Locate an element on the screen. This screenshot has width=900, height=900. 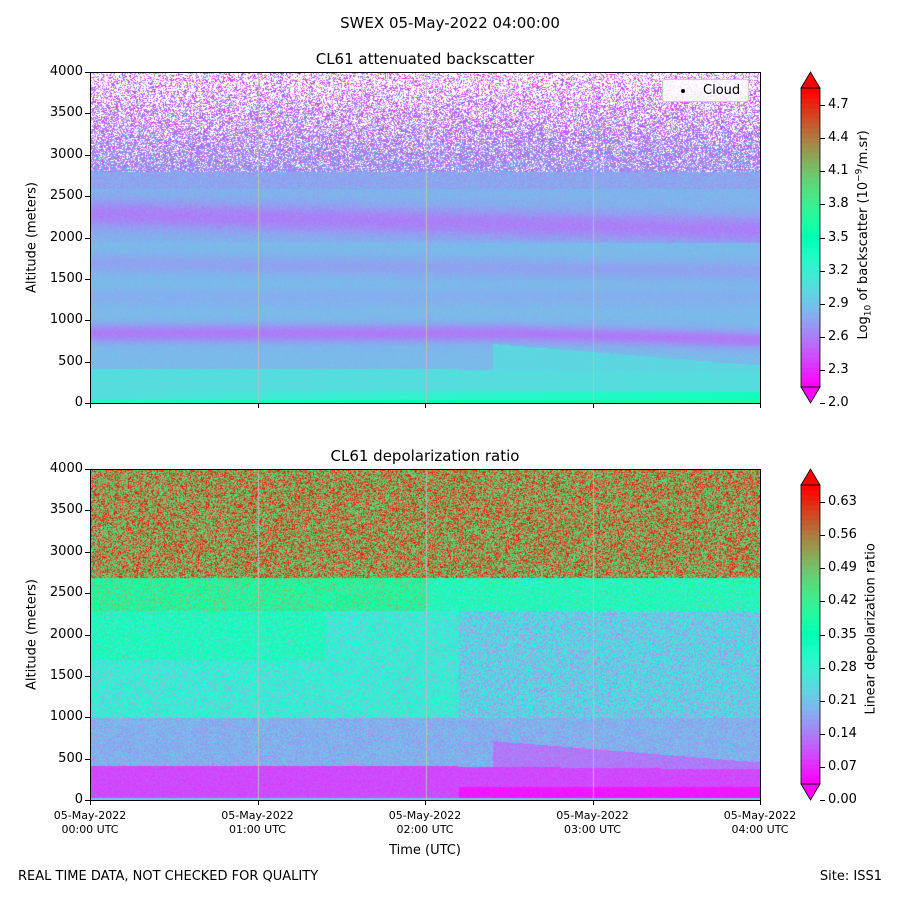
x-tick-label: 05-May-2022 01:00 UTC is located at coordinates (258, 823).